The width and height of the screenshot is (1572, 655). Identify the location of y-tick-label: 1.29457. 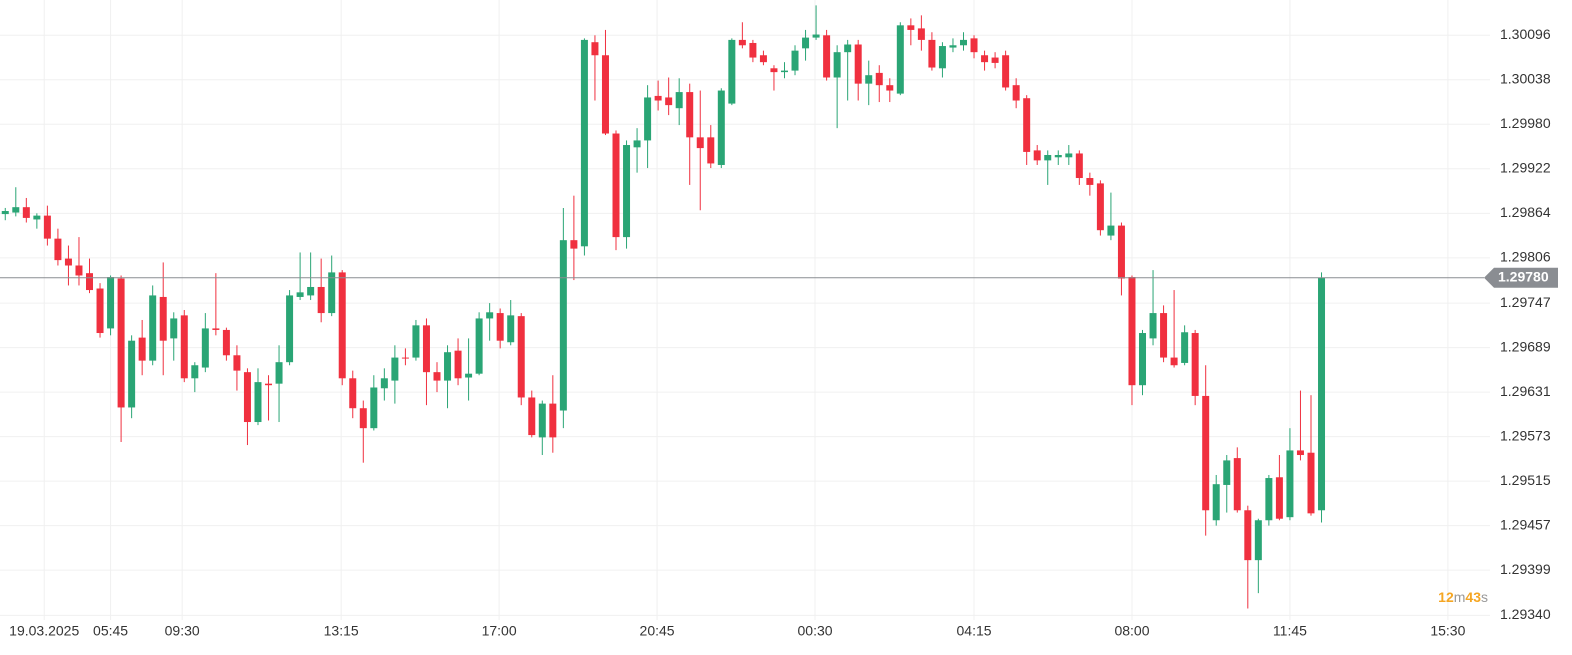
(1525, 524).